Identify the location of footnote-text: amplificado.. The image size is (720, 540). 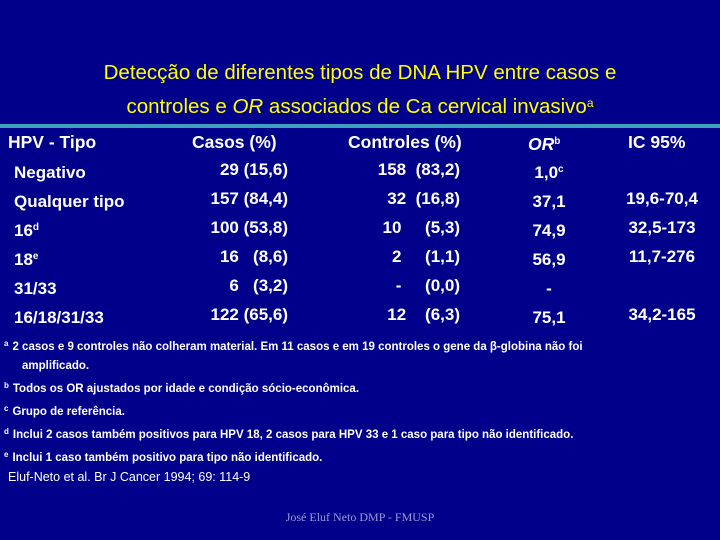
(56, 366).